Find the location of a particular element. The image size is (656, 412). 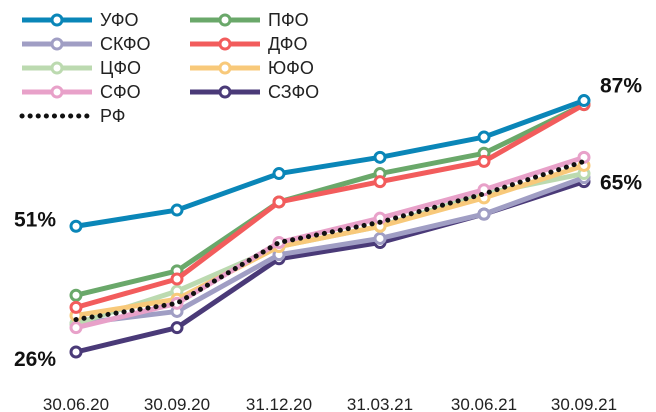

legend-item: РФ is located at coordinates (72, 116).